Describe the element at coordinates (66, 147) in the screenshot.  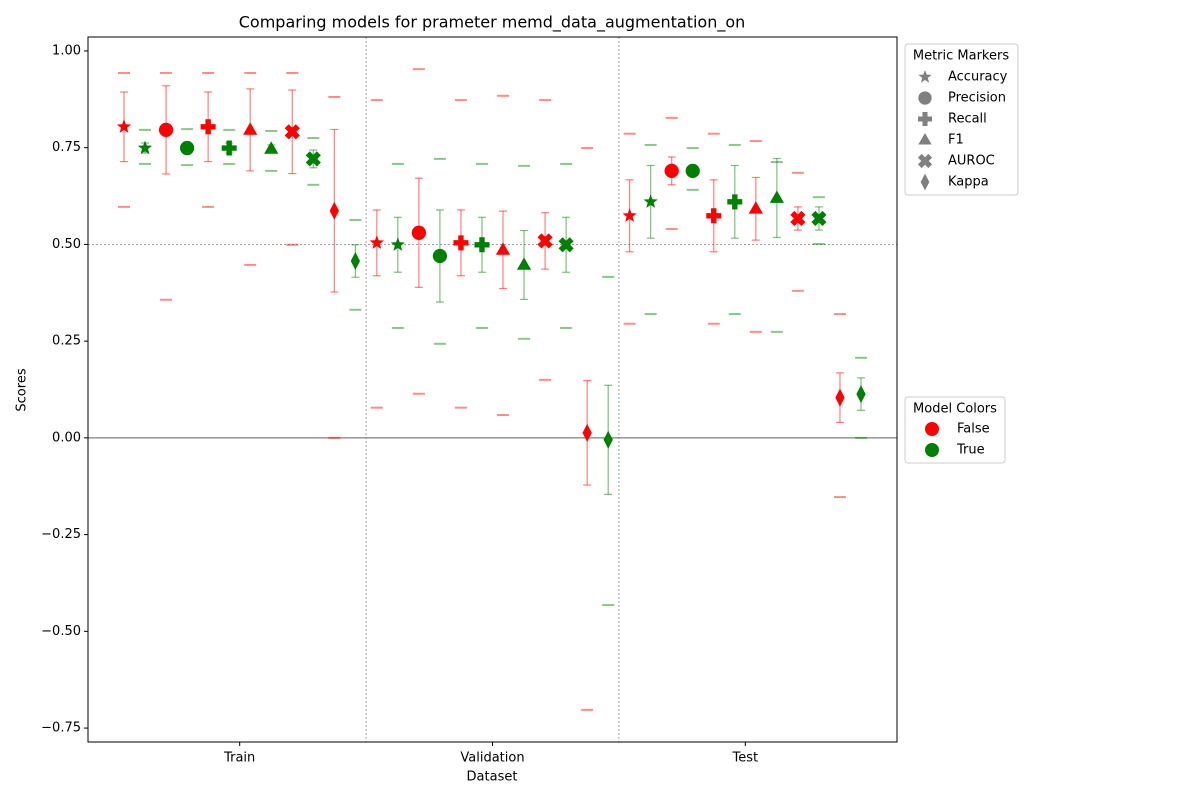
I see `y-tick-label: 0.75` at that location.